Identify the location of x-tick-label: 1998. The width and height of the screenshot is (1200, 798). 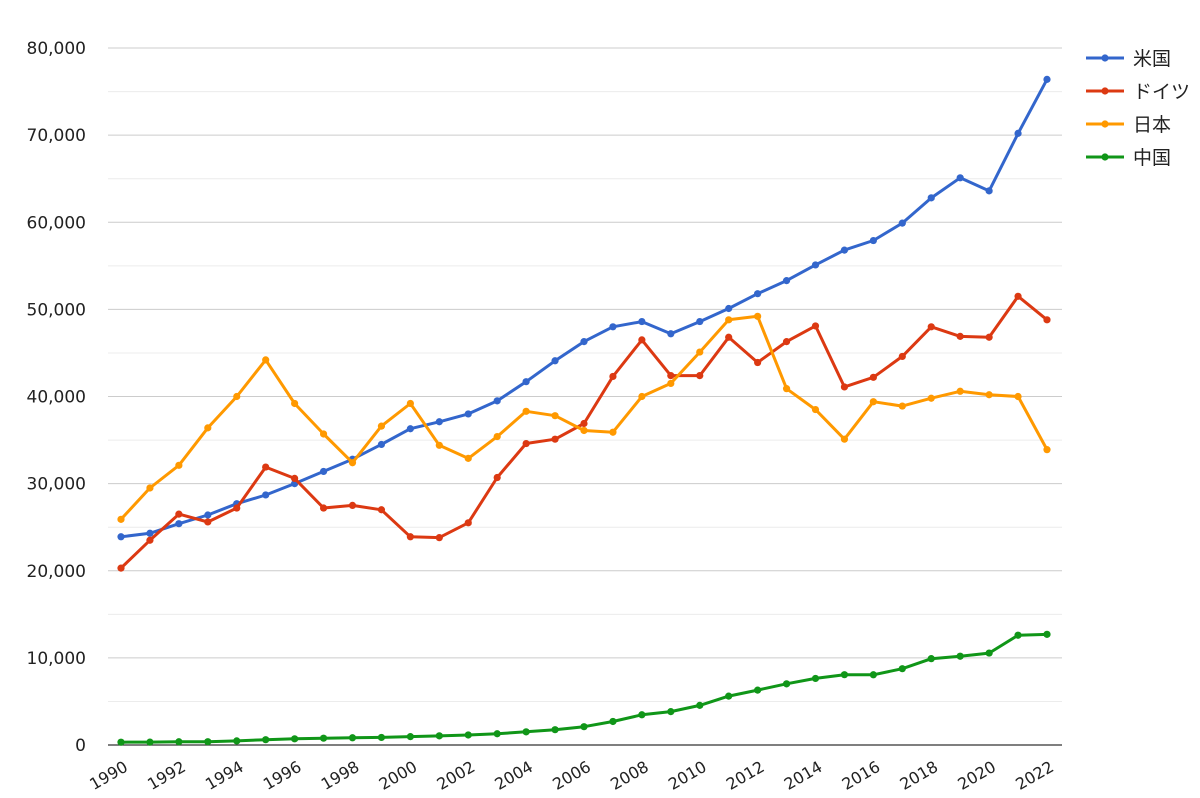
(340, 775).